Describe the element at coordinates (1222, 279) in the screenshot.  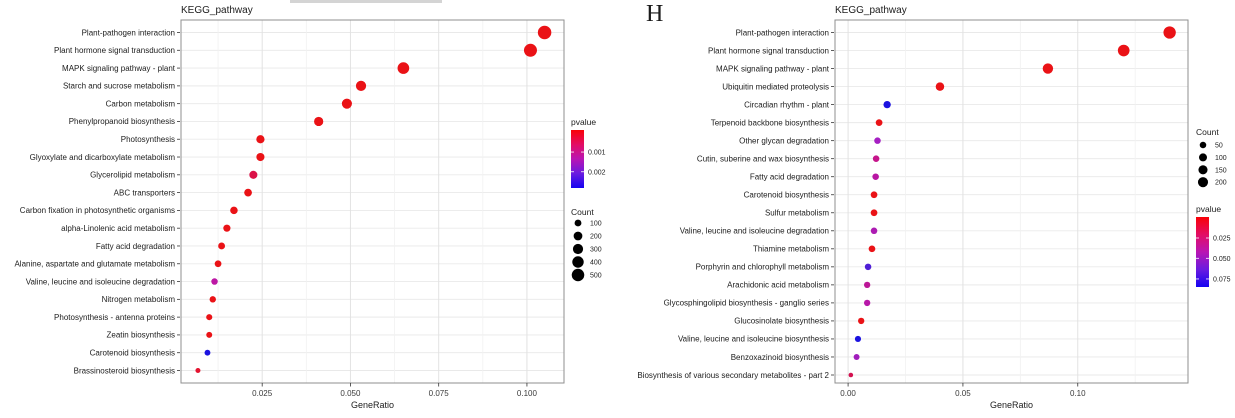
I see `pvalue-legend-label: 0.075` at that location.